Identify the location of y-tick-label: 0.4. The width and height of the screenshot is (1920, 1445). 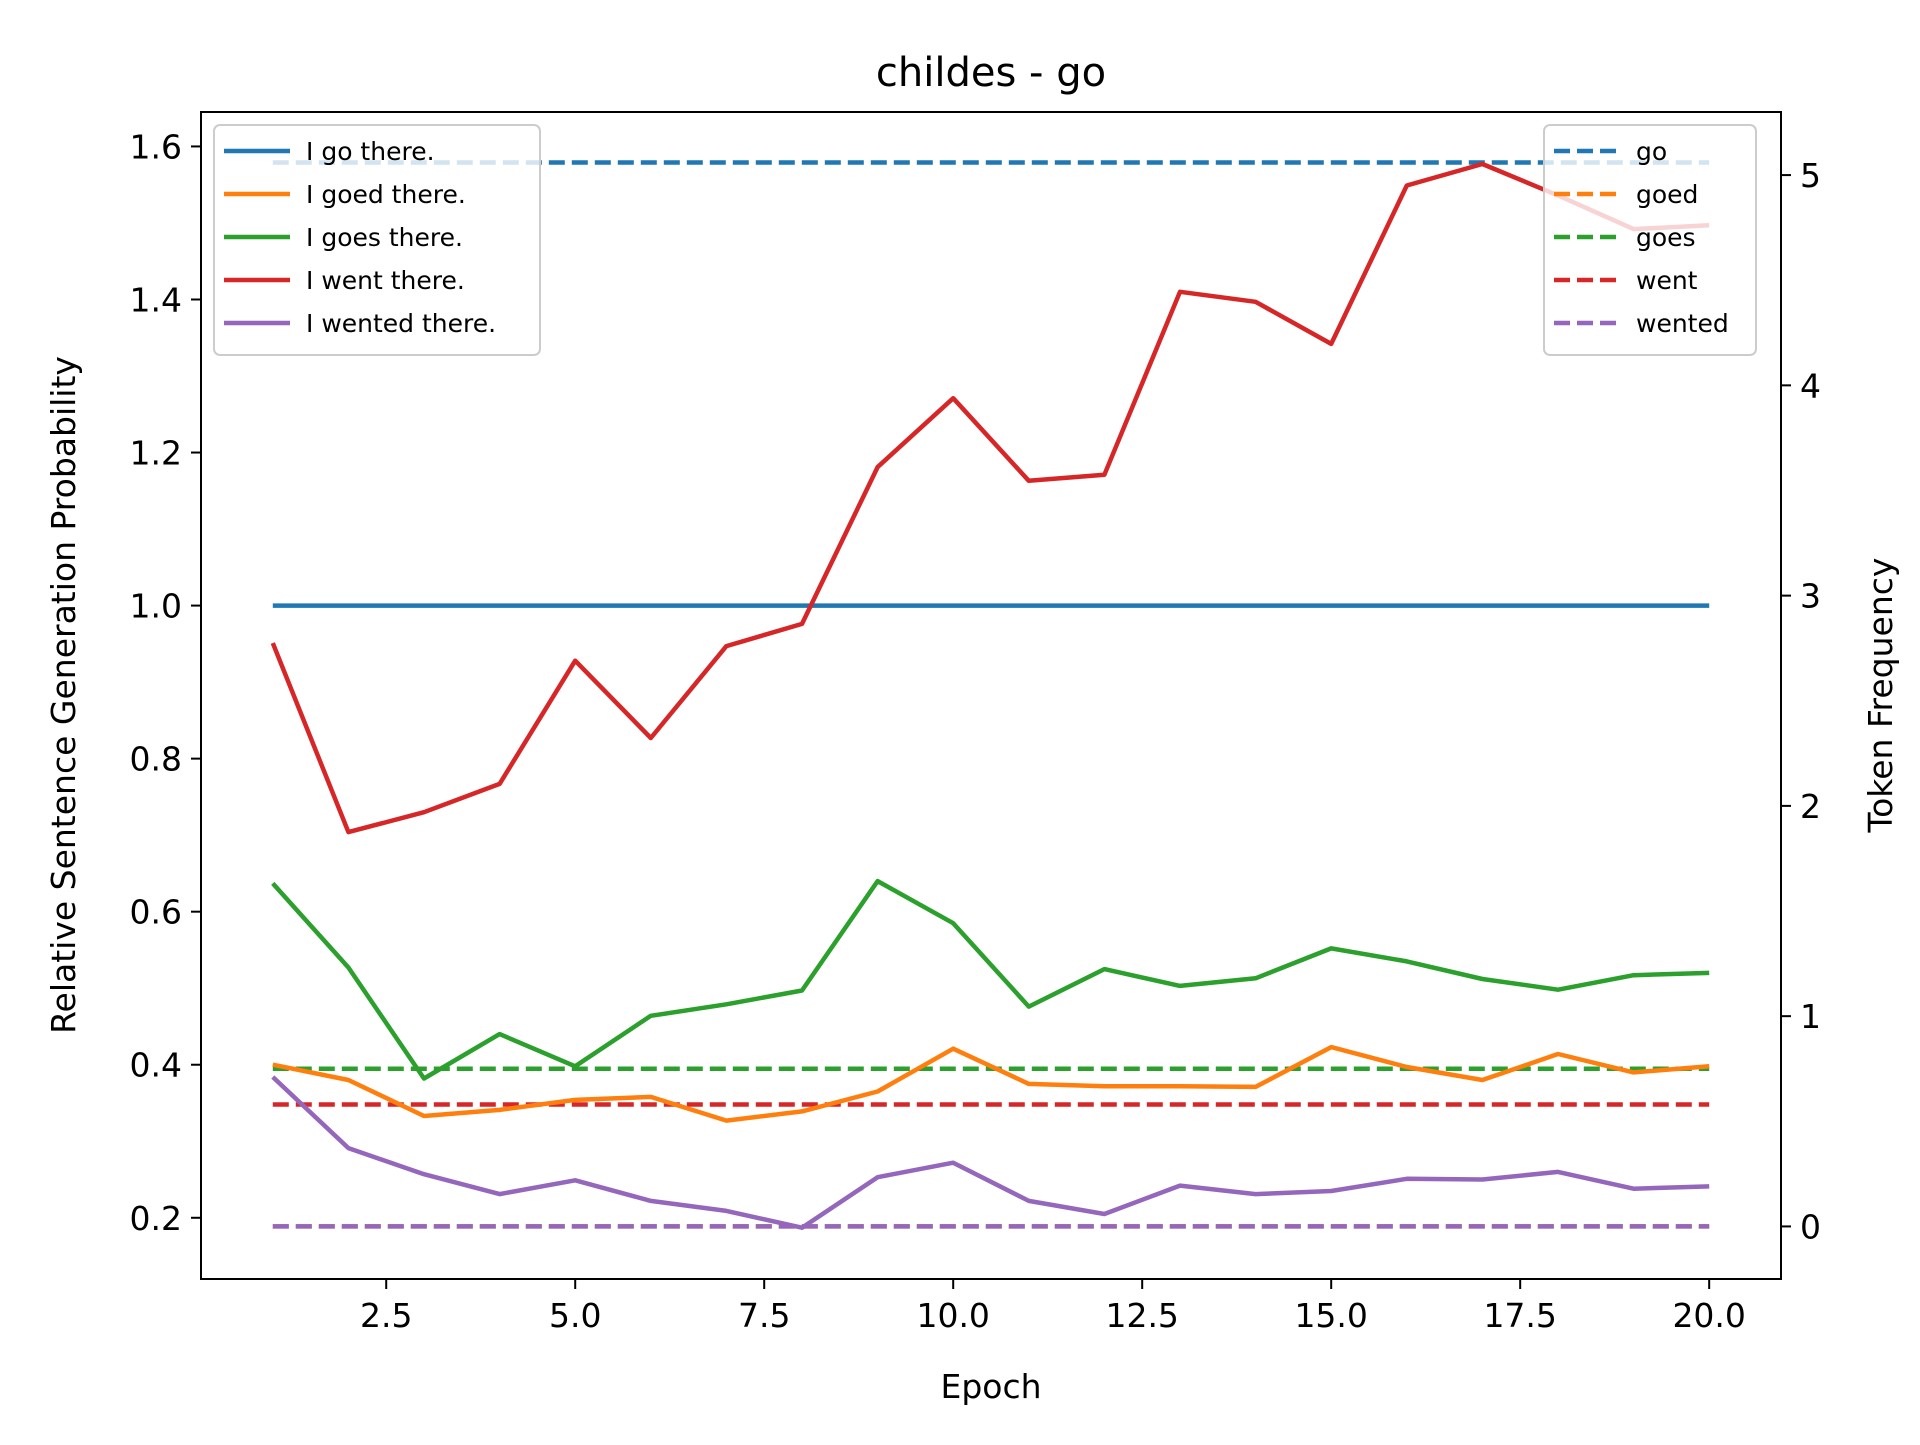
(156, 1065).